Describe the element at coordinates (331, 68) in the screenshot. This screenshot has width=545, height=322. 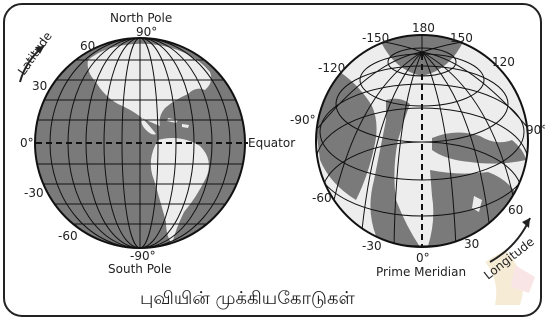
I see `lon-label-w120: -120` at that location.